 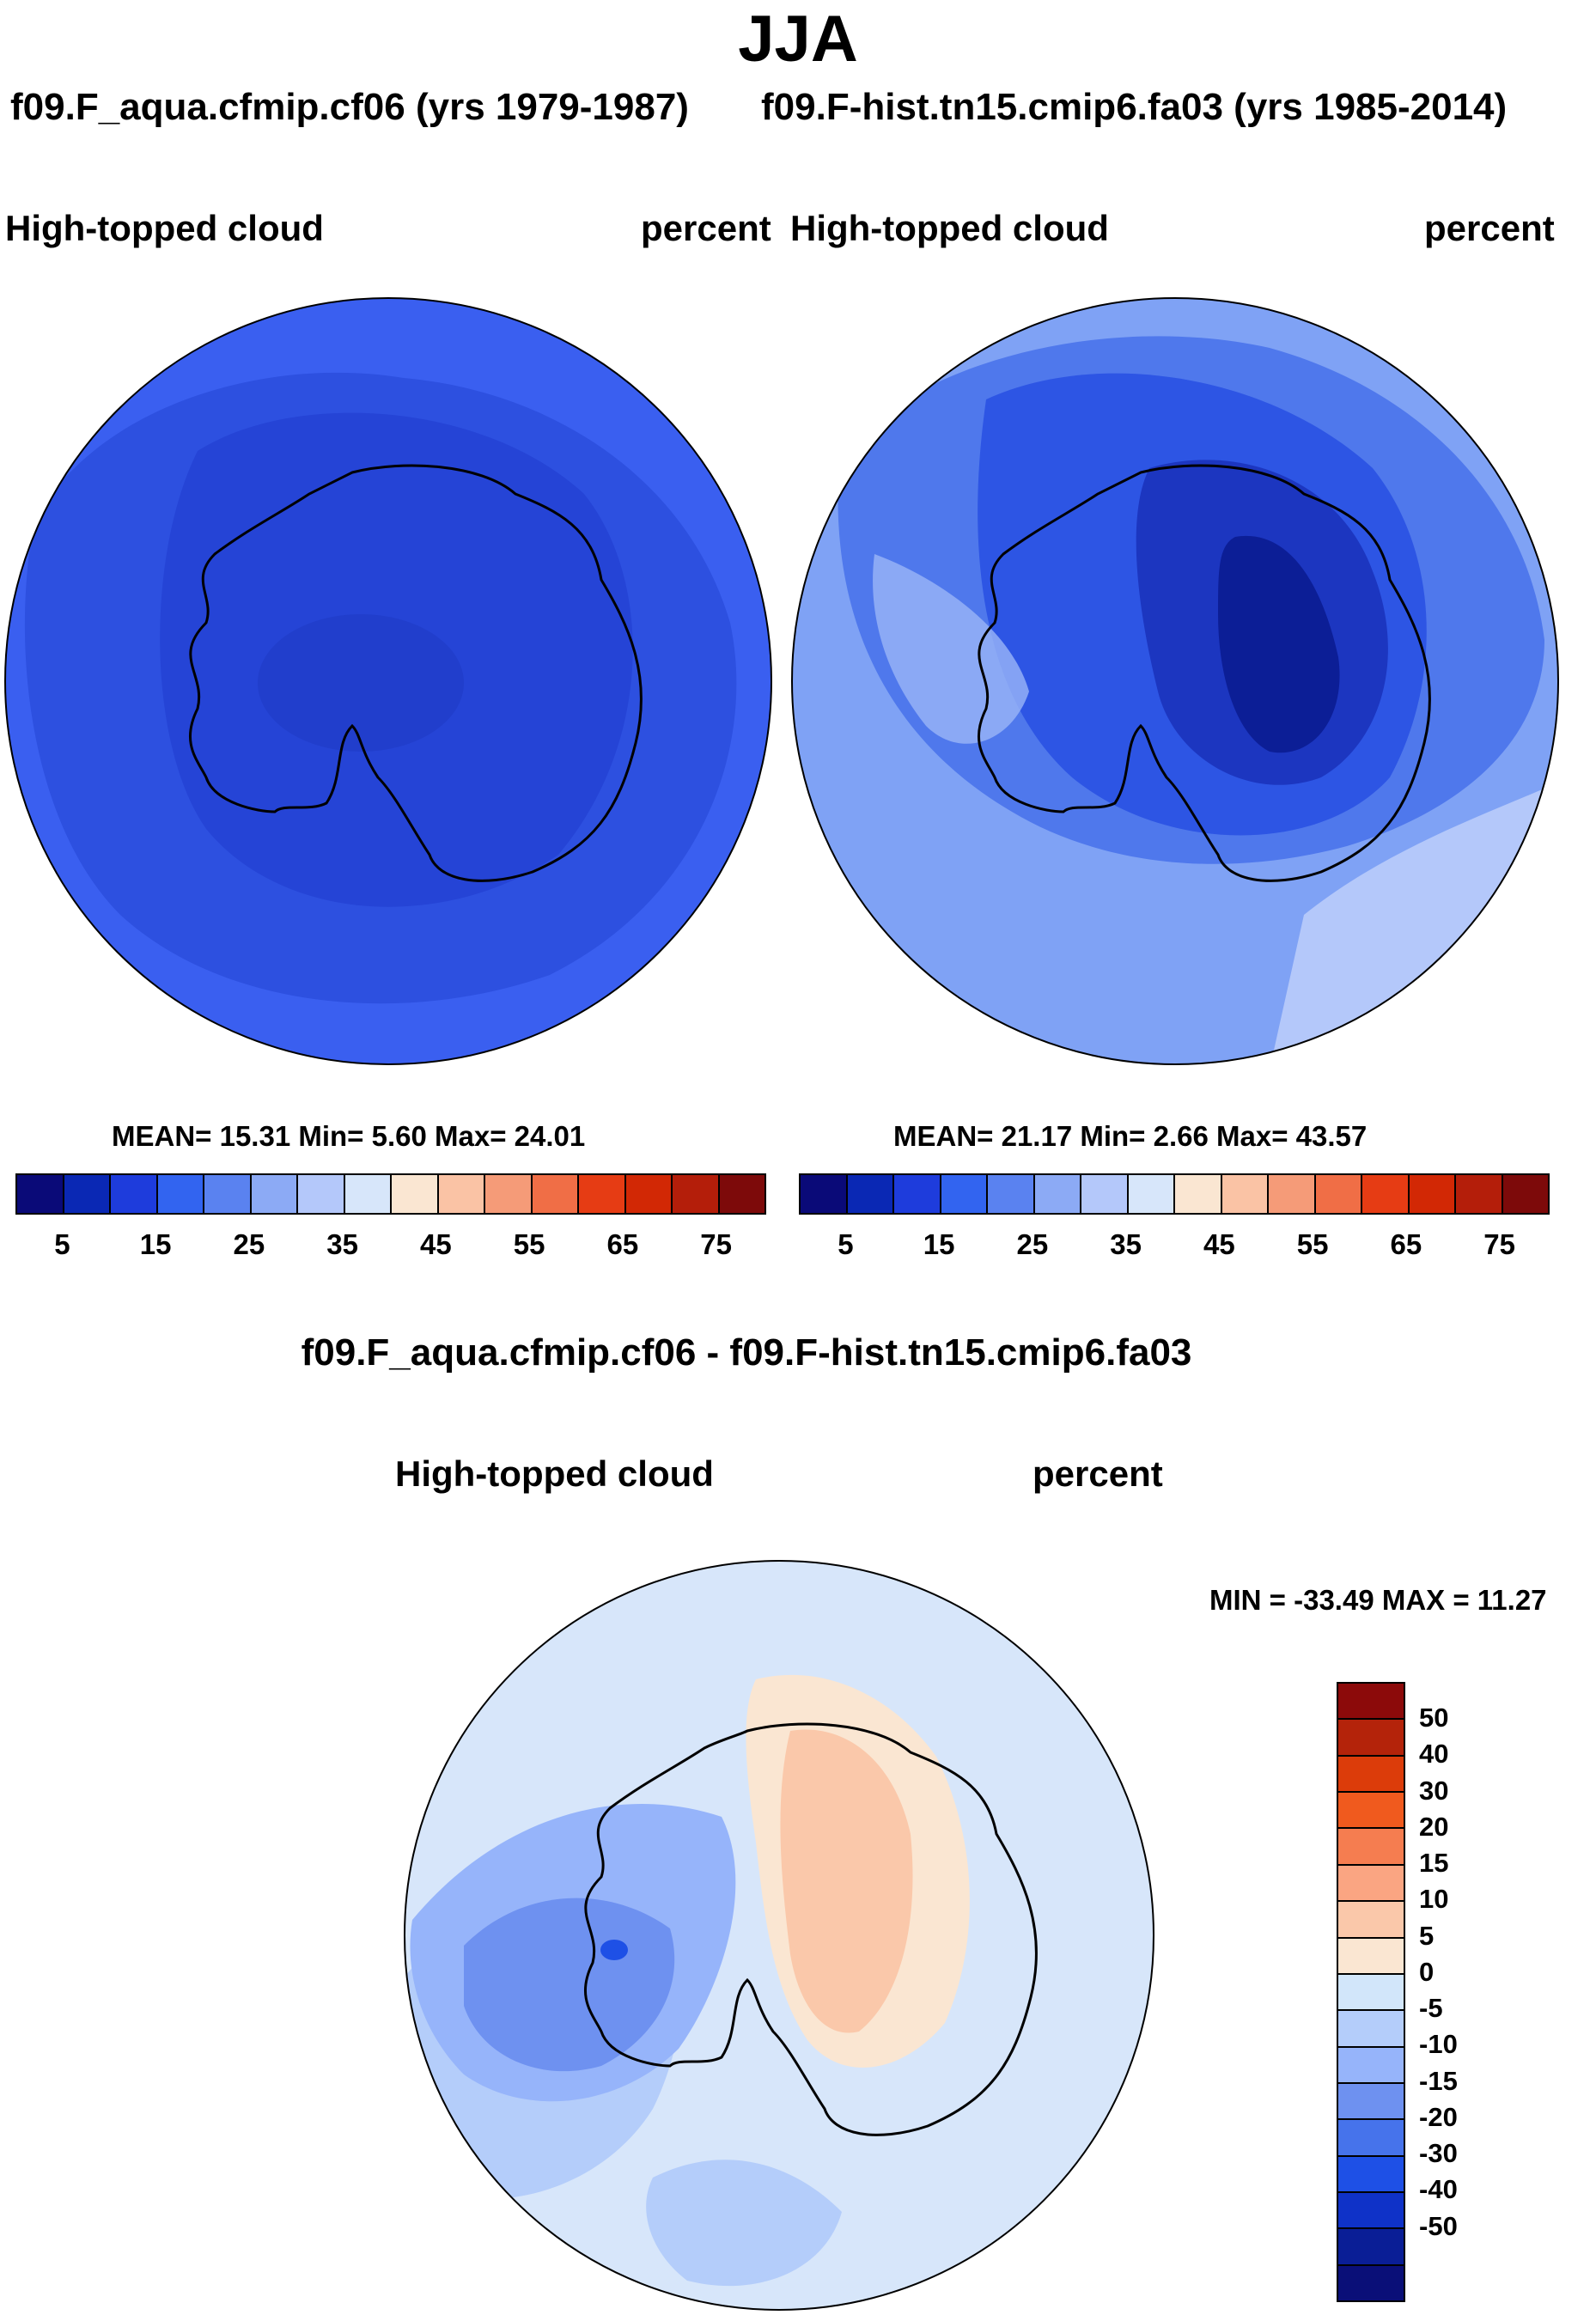 What do you see at coordinates (706, 228) in the screenshot?
I see `left-units-label: percent` at bounding box center [706, 228].